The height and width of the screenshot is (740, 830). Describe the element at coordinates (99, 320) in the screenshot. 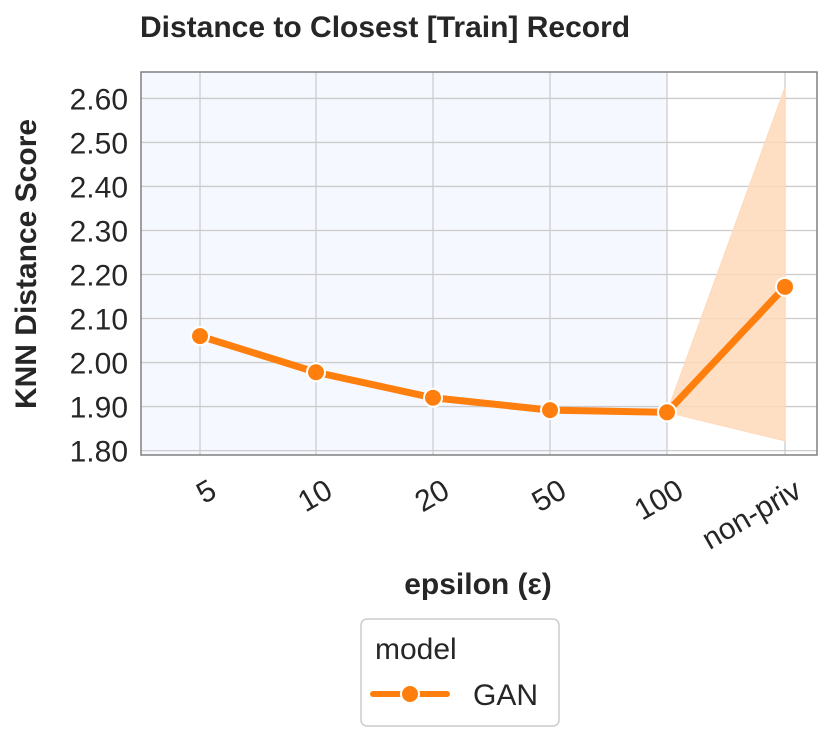

I see `y-tick-label: 2.10` at that location.